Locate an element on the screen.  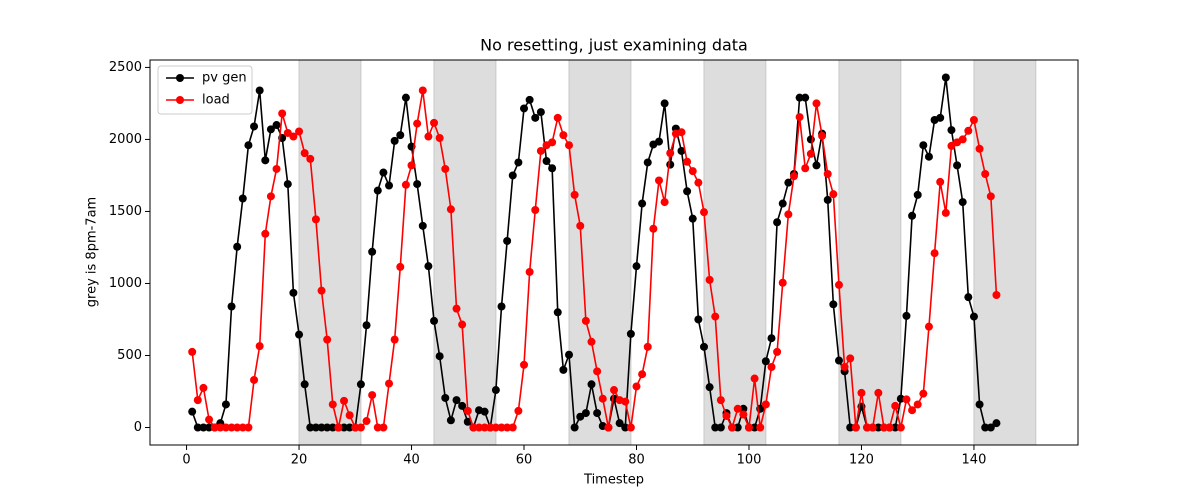
y-tick-label: 2000 is located at coordinates (125, 139).